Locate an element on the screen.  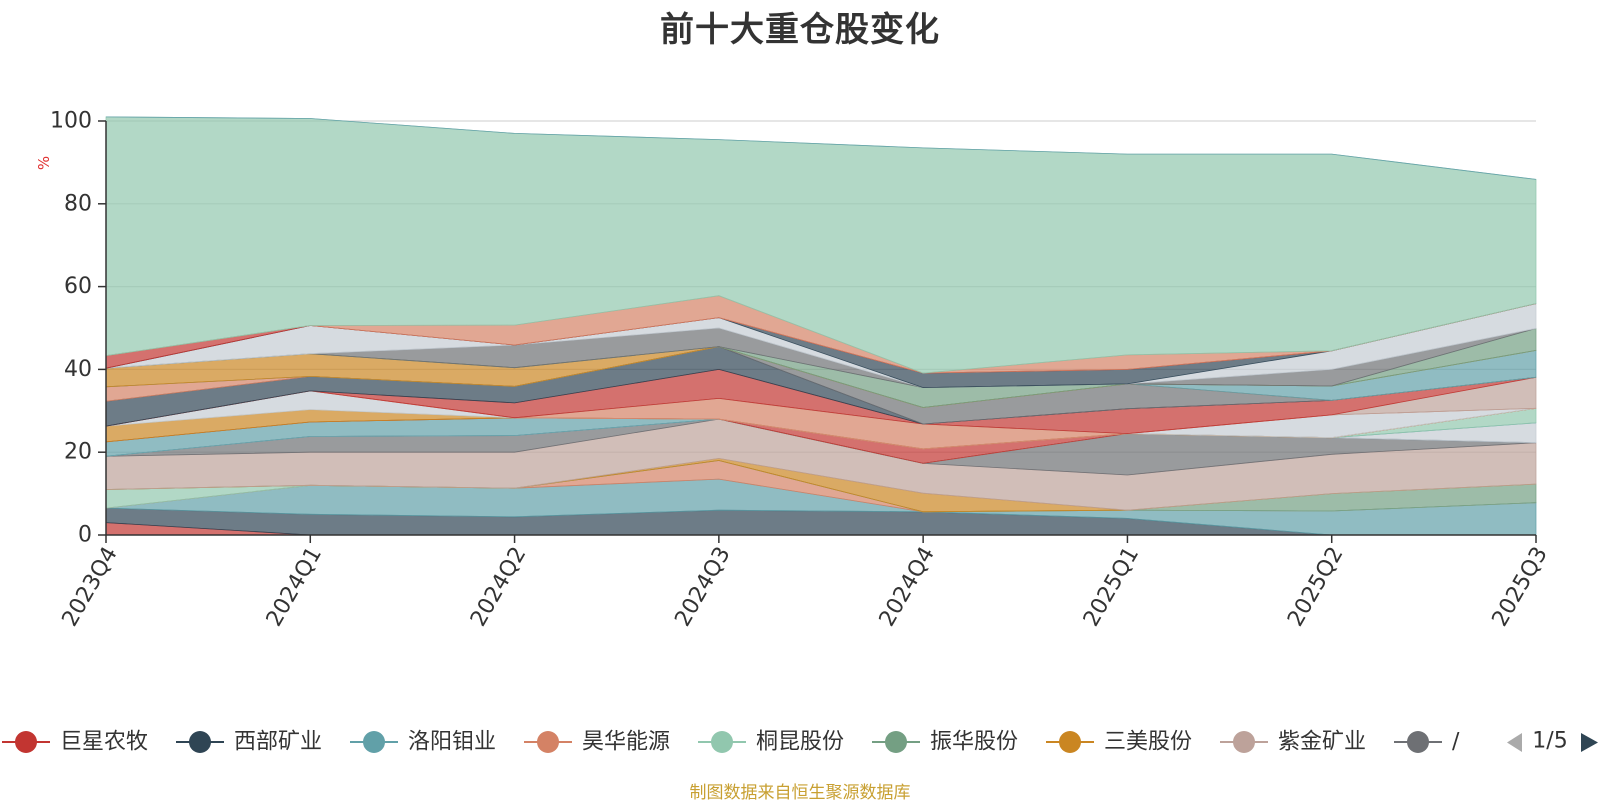
x-tick-label: 2024Q3 is located at coordinates (702, 587).